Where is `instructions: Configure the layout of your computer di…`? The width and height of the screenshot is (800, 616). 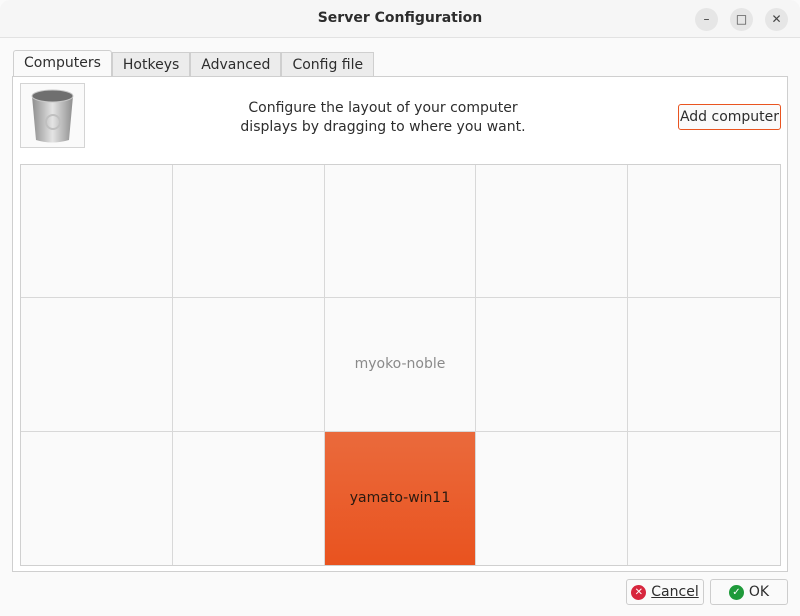
instructions: Configure the layout of your computer di… is located at coordinates (383, 118).